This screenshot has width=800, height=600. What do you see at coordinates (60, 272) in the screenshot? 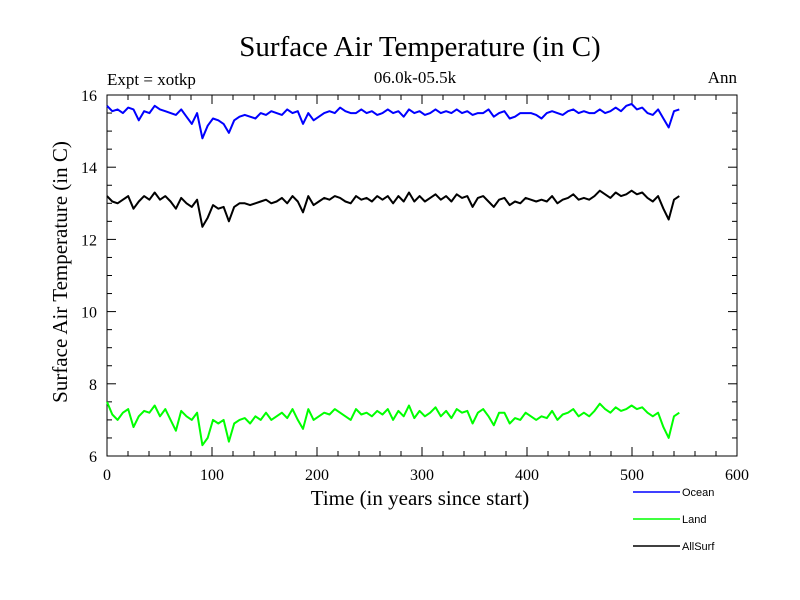
I see `y-axis-label: Surface Air Temperature (in C)` at bounding box center [60, 272].